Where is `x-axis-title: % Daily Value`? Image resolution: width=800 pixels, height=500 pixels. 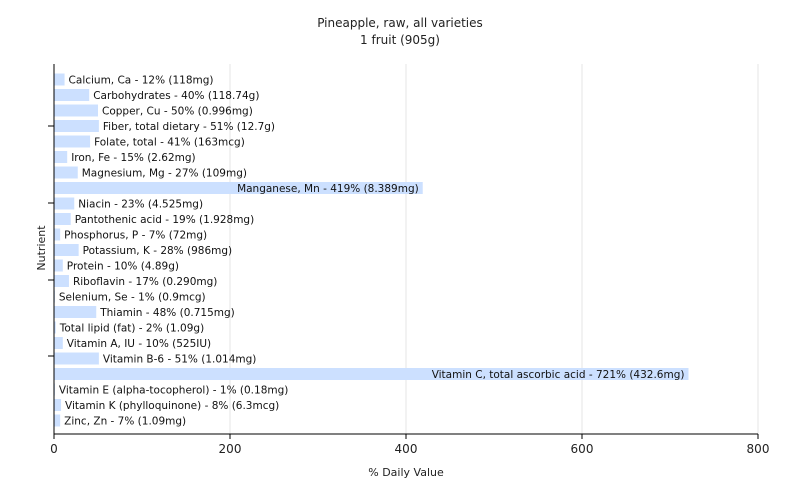
x-axis-title: % Daily Value is located at coordinates (406, 472).